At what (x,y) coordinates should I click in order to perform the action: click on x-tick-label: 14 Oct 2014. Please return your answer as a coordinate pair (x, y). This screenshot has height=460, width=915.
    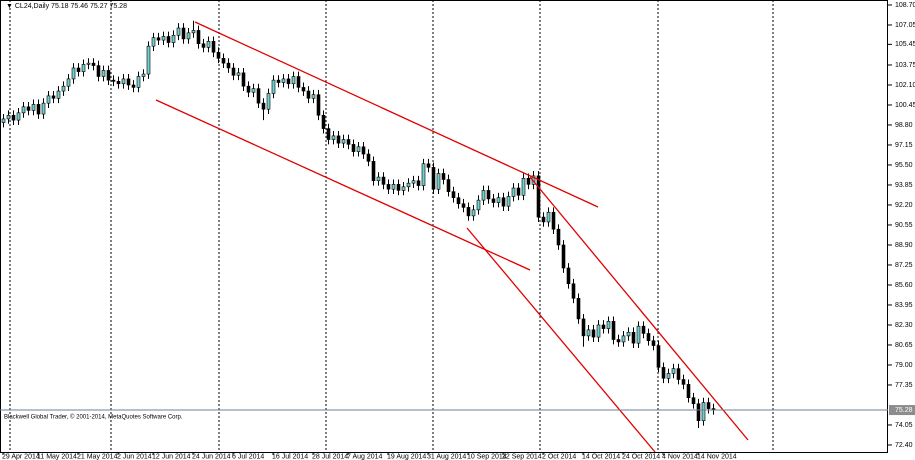
    Looking at the image, I should click on (601, 456).